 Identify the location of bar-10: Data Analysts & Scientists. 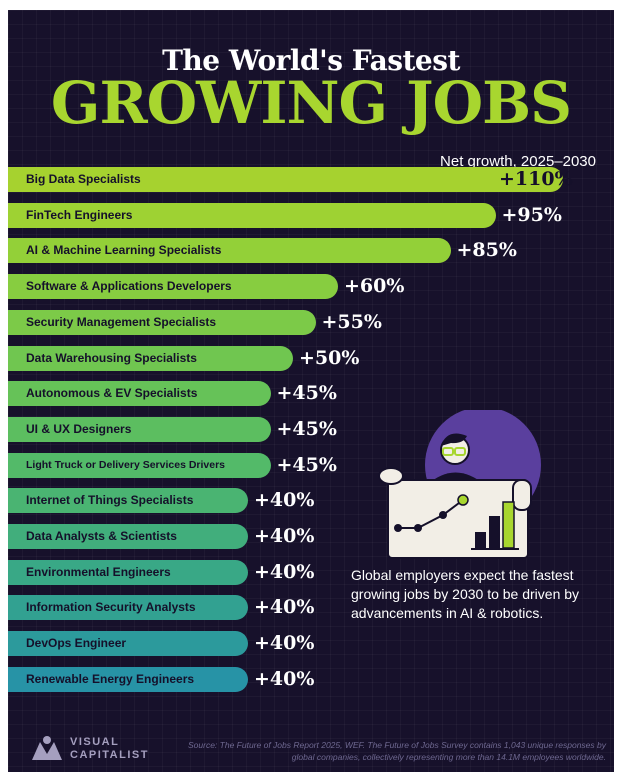
(128, 536).